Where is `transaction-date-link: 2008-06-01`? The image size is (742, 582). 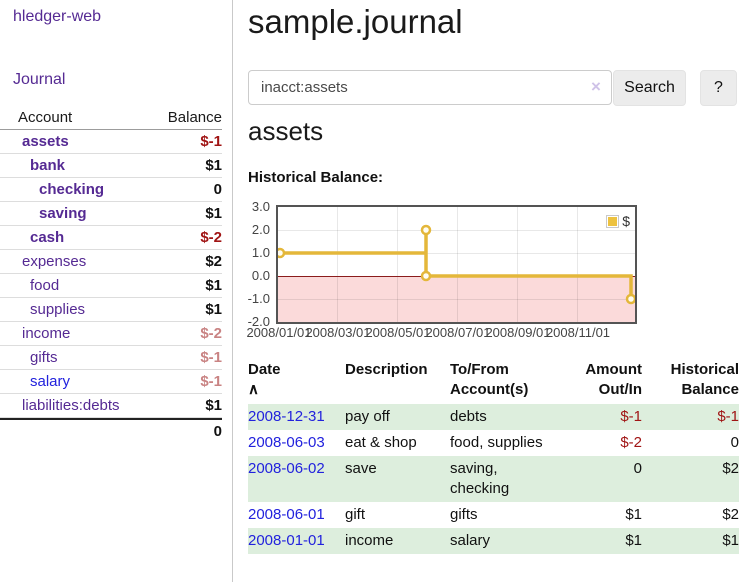 transaction-date-link: 2008-06-01 is located at coordinates (286, 514).